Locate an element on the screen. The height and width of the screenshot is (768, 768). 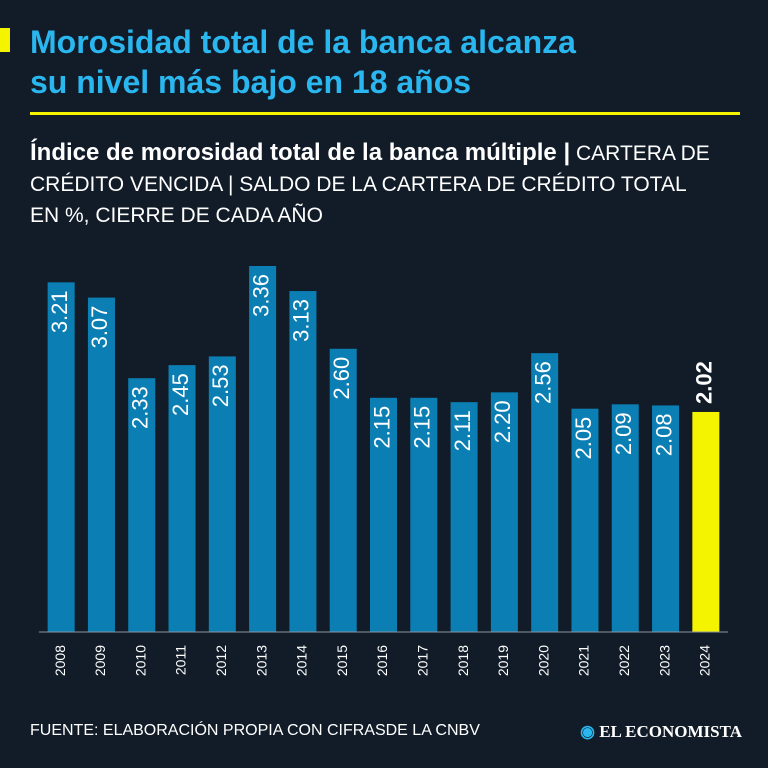
value-label: 2.05 is located at coordinates (583, 438).